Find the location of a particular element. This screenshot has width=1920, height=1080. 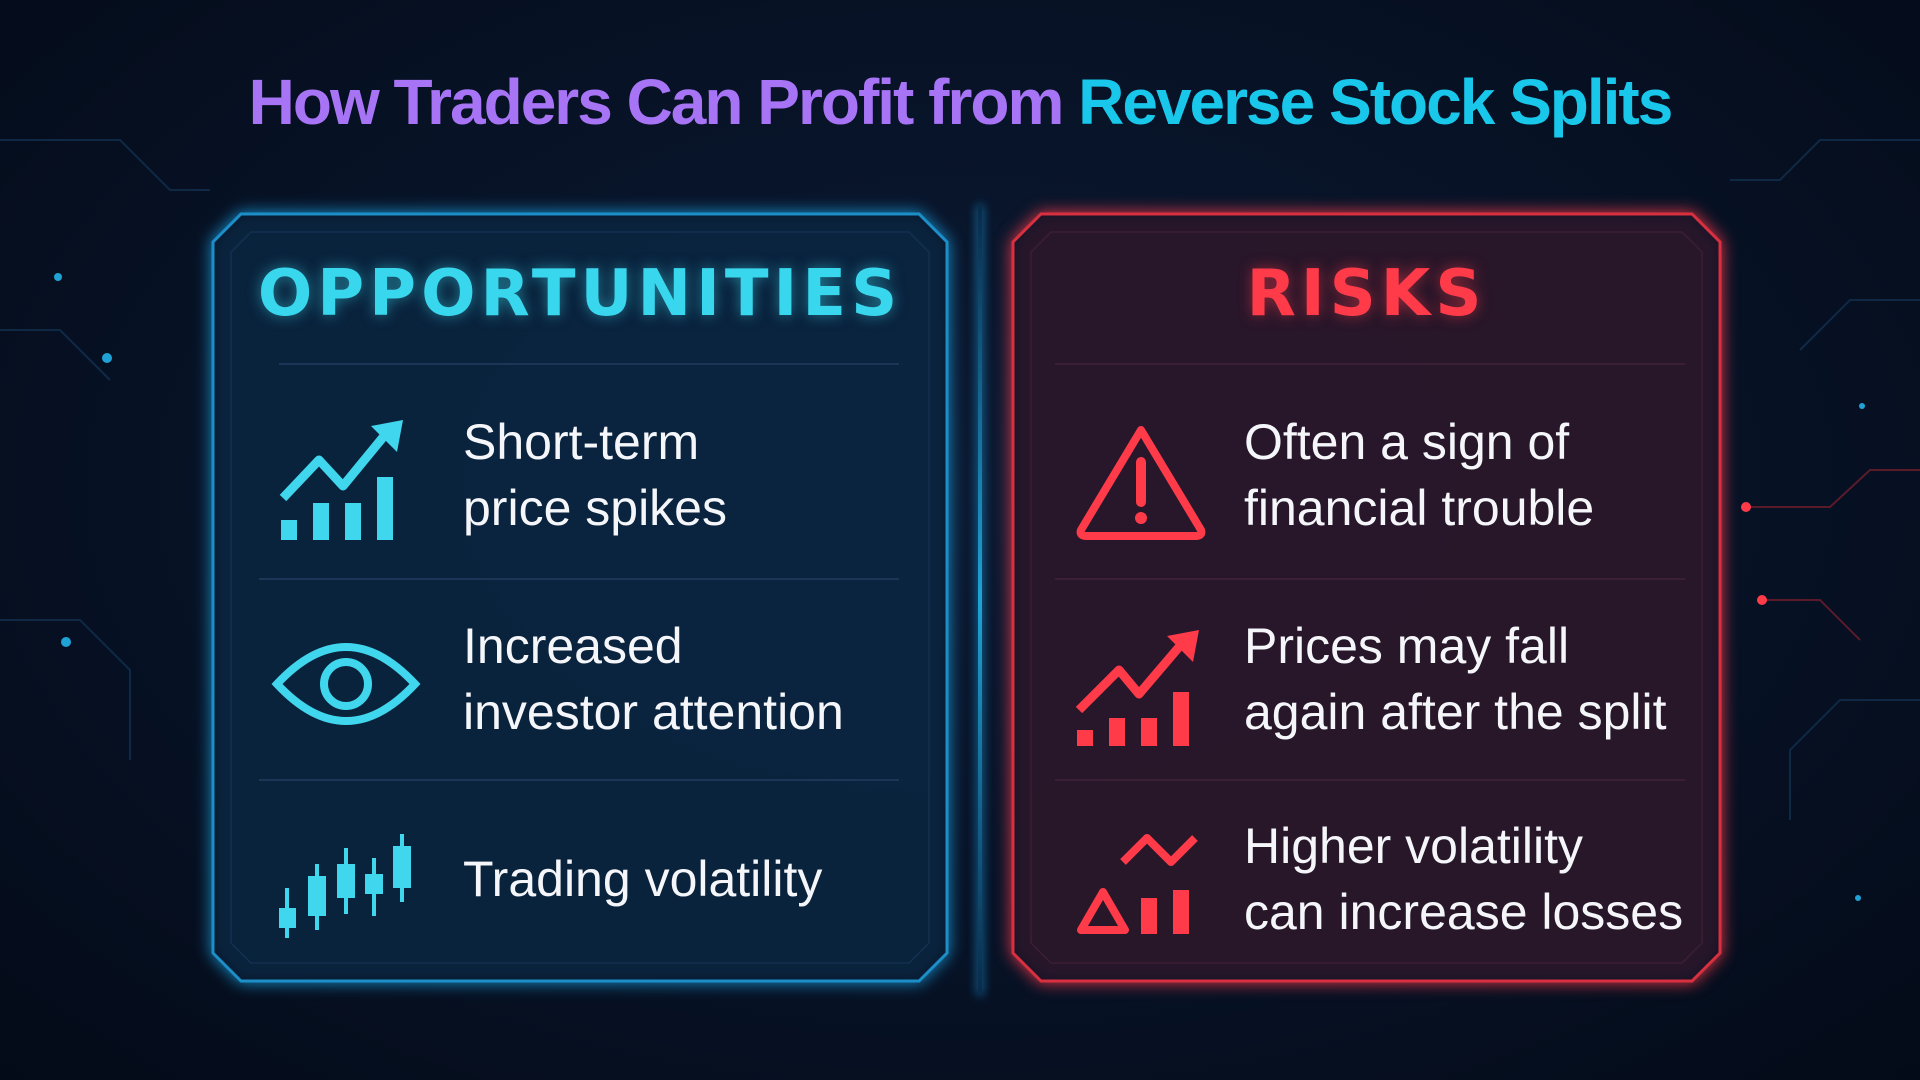

item-text: price spikes is located at coordinates (595, 508).